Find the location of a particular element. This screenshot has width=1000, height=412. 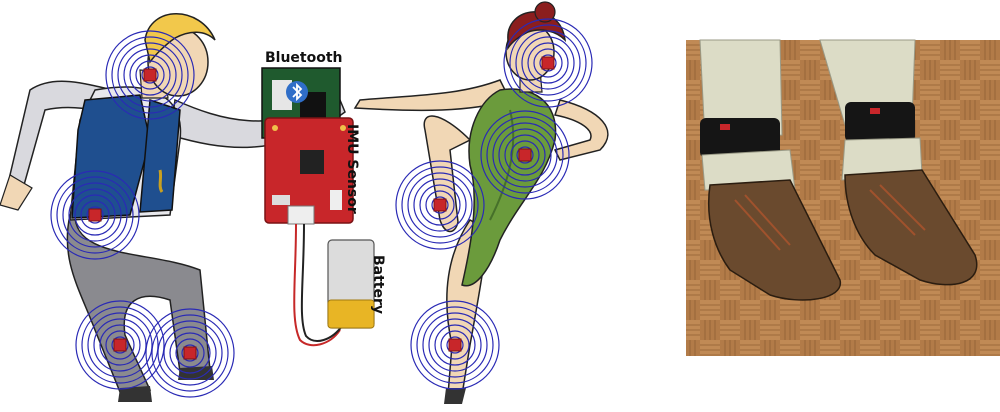

ankle-band-right is located at coordinates (880, 122).